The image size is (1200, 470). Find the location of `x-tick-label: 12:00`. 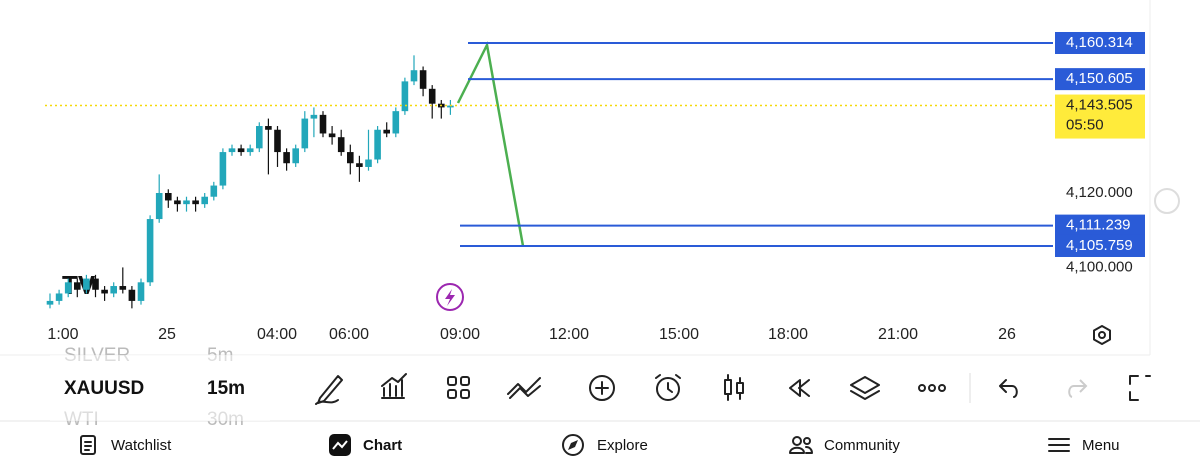

x-tick-label: 12:00 is located at coordinates (569, 334).